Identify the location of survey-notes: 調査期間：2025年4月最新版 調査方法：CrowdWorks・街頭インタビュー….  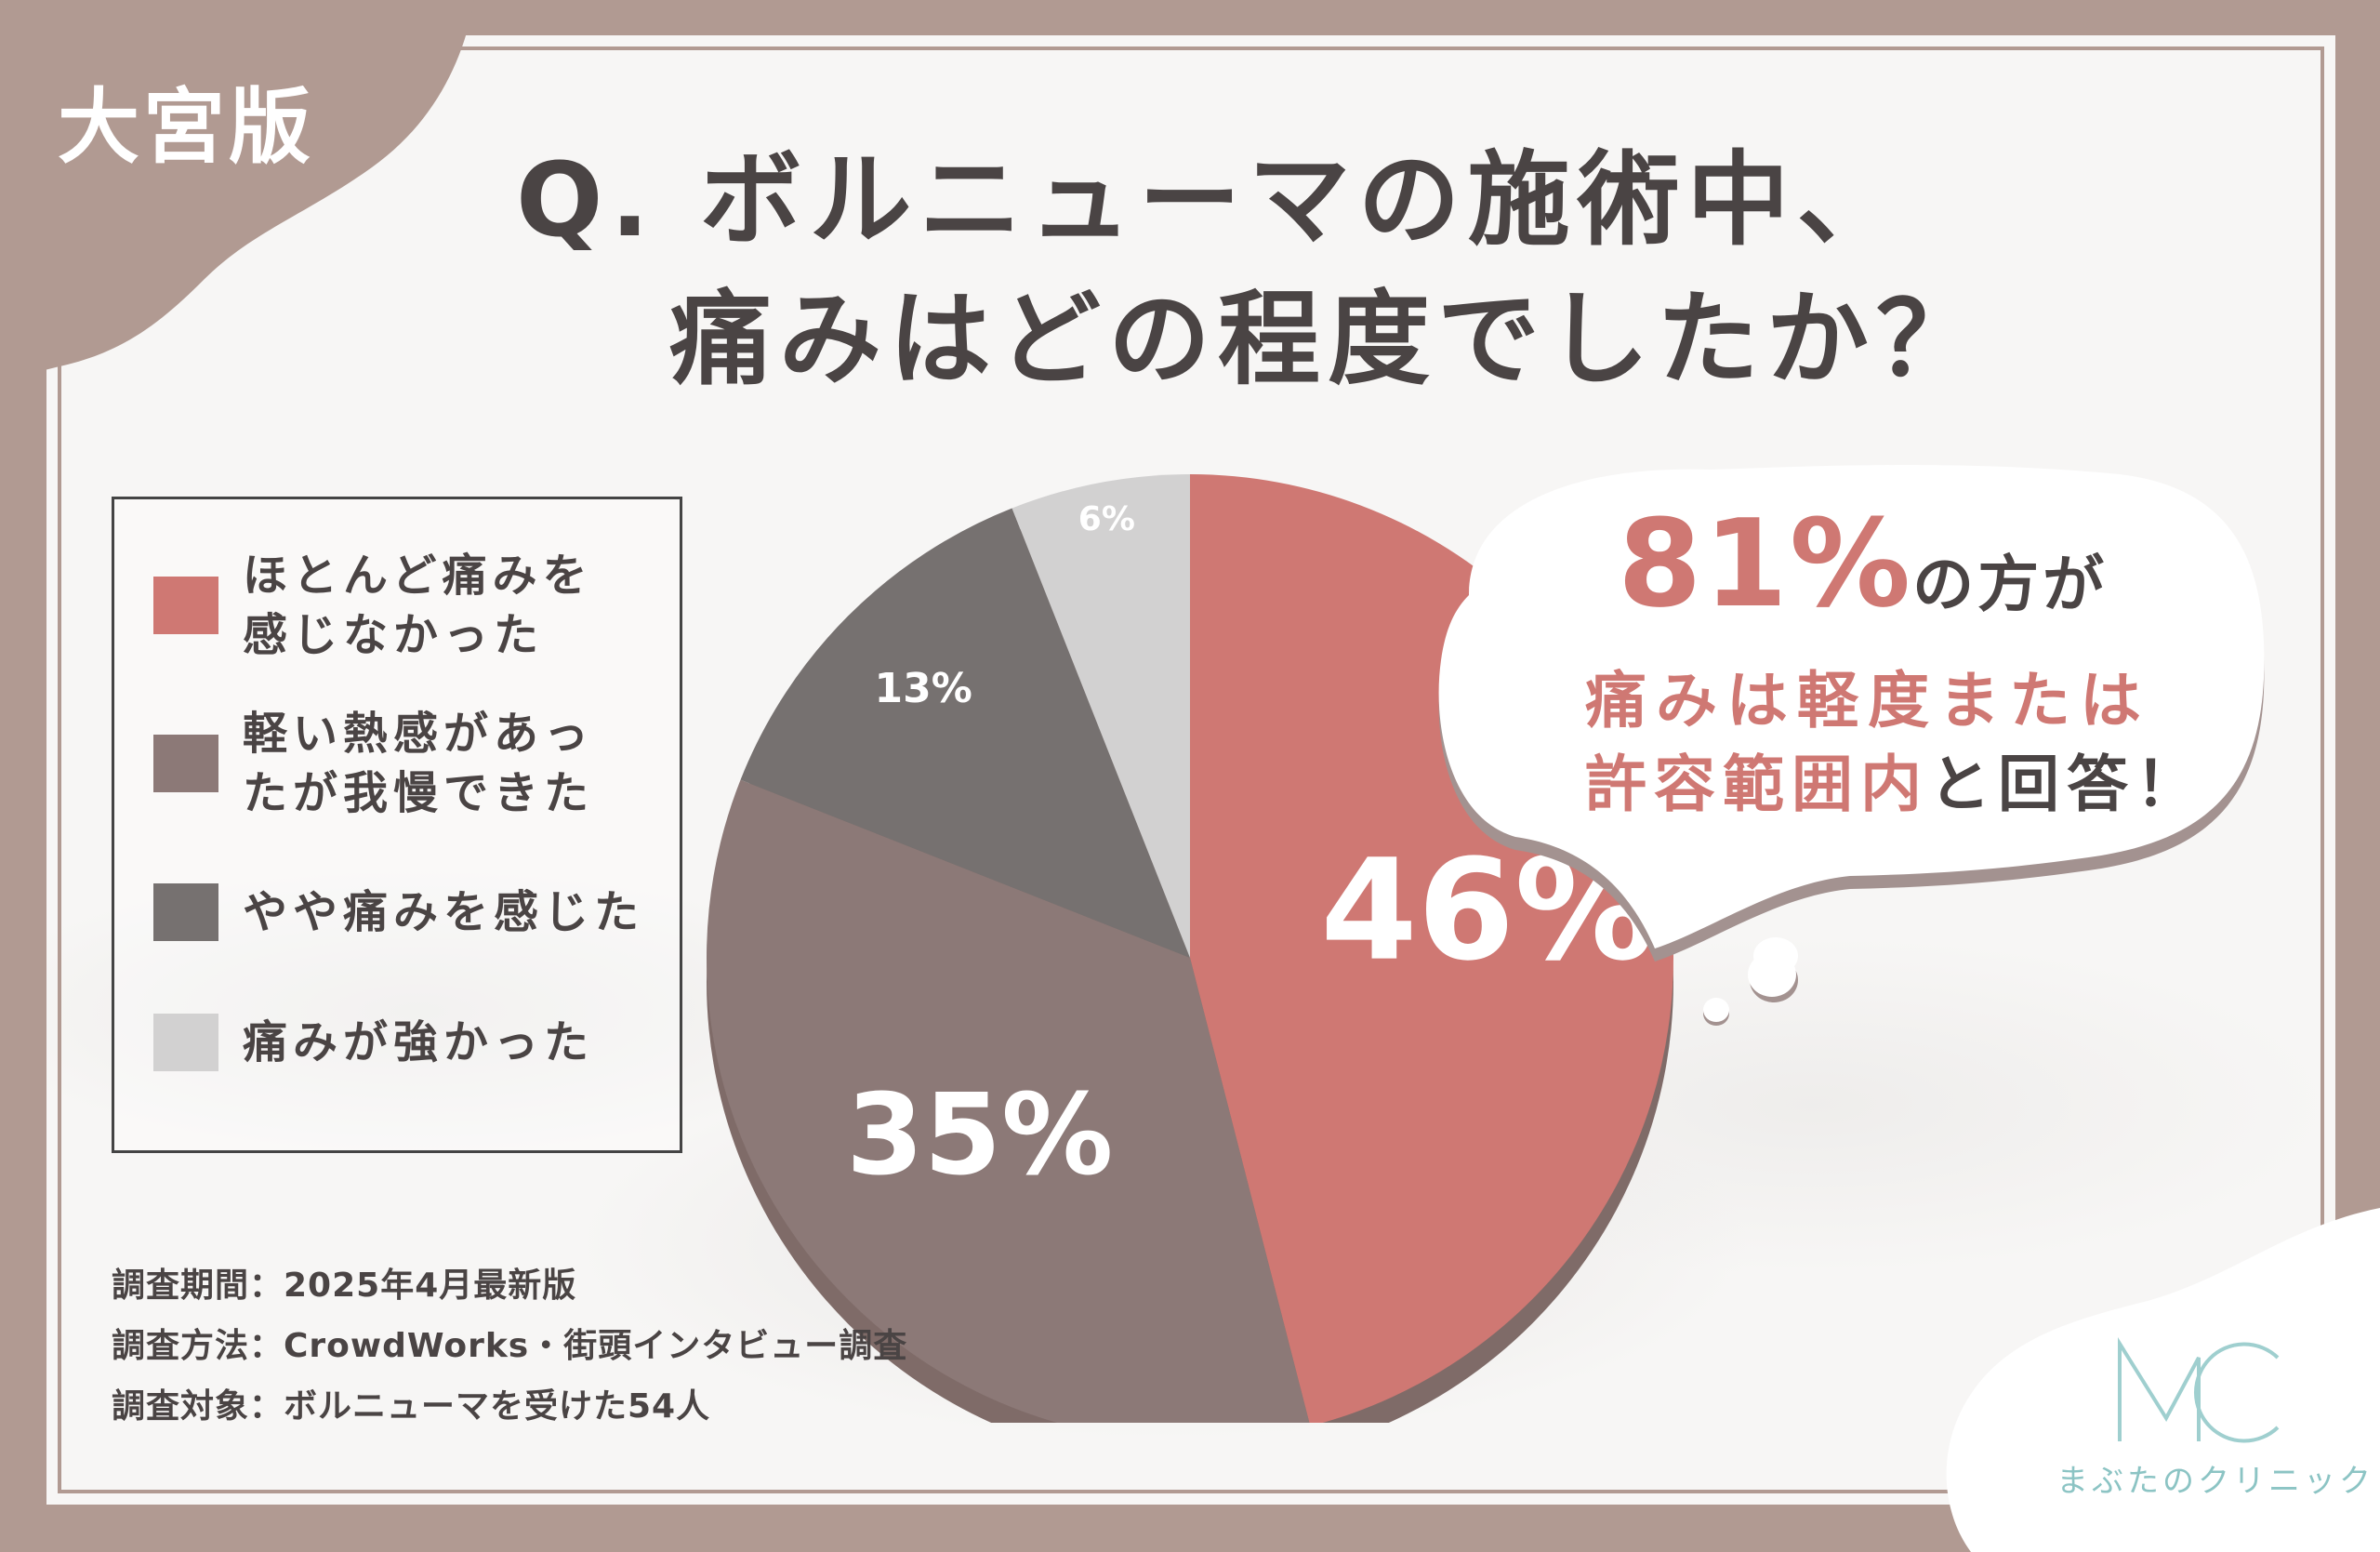
(509, 1346).